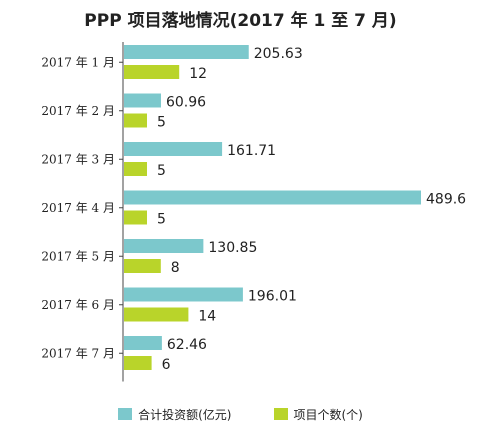 This screenshot has height=431, width=481. Describe the element at coordinates (78, 159) in the screenshot. I see `category-label: 2017 年 3 月` at that location.